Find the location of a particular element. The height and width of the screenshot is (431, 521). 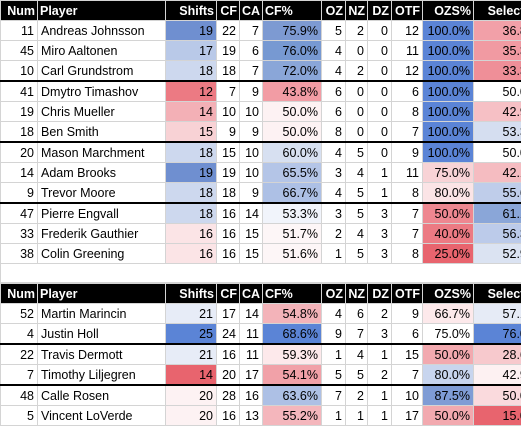

cell-cf: 9 is located at coordinates (228, 132).